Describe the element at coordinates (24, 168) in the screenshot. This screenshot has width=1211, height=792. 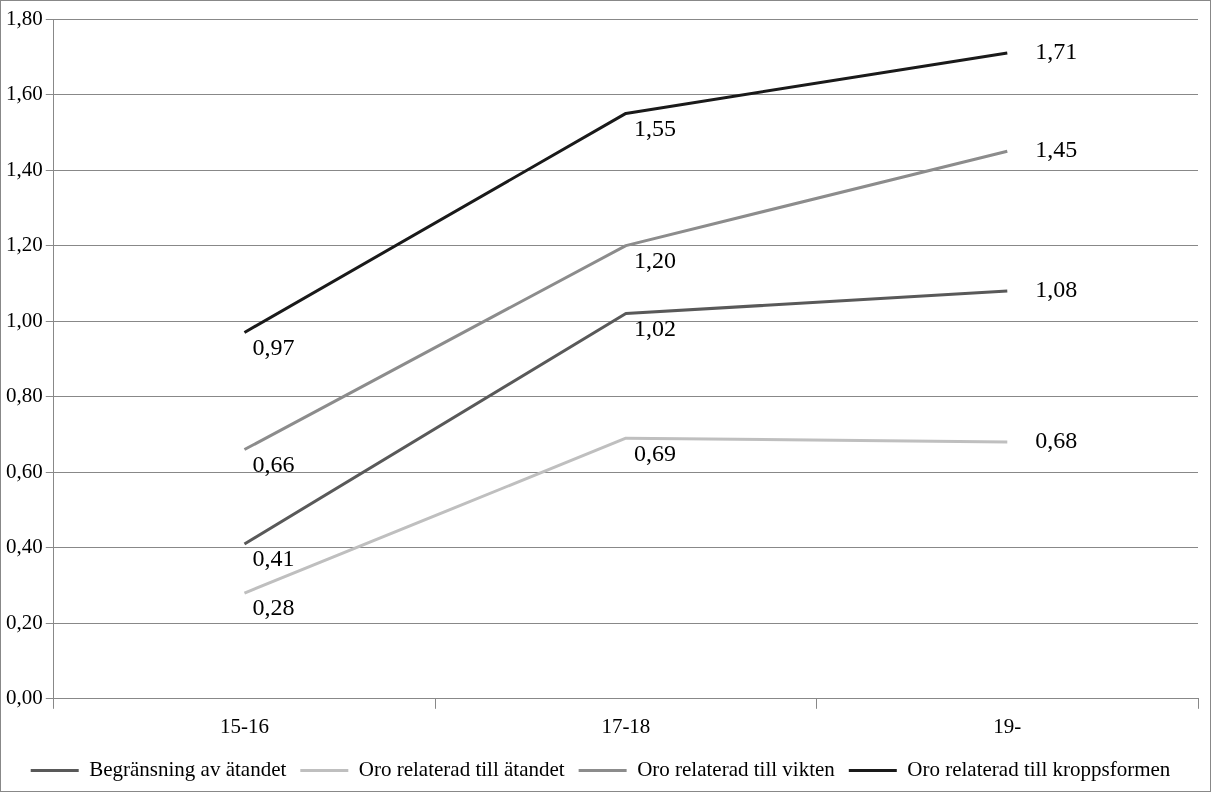
I see `y-tick-label: 1,40` at that location.